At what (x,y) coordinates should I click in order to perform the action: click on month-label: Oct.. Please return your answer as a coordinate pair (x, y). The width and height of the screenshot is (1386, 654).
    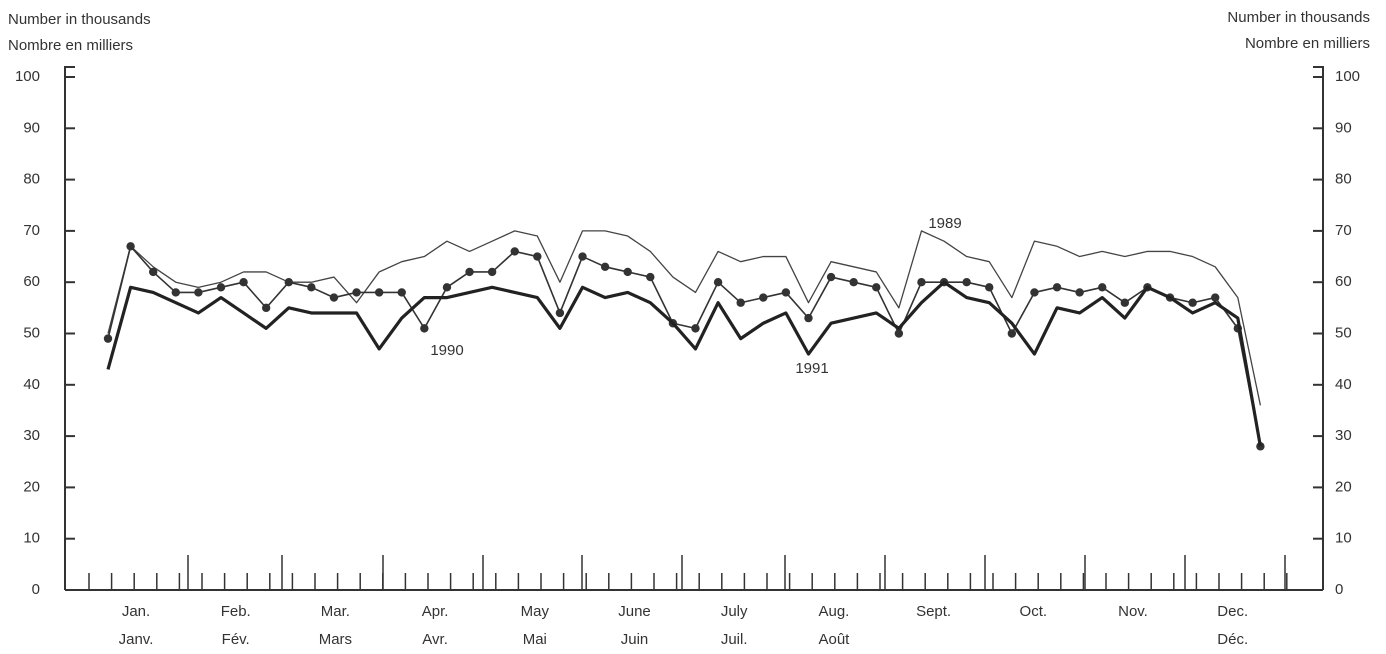
    Looking at the image, I should click on (1034, 611).